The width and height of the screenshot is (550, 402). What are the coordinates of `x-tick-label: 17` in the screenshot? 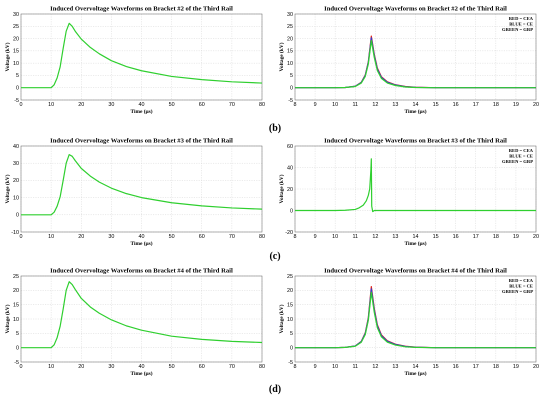 It's located at (476, 105).